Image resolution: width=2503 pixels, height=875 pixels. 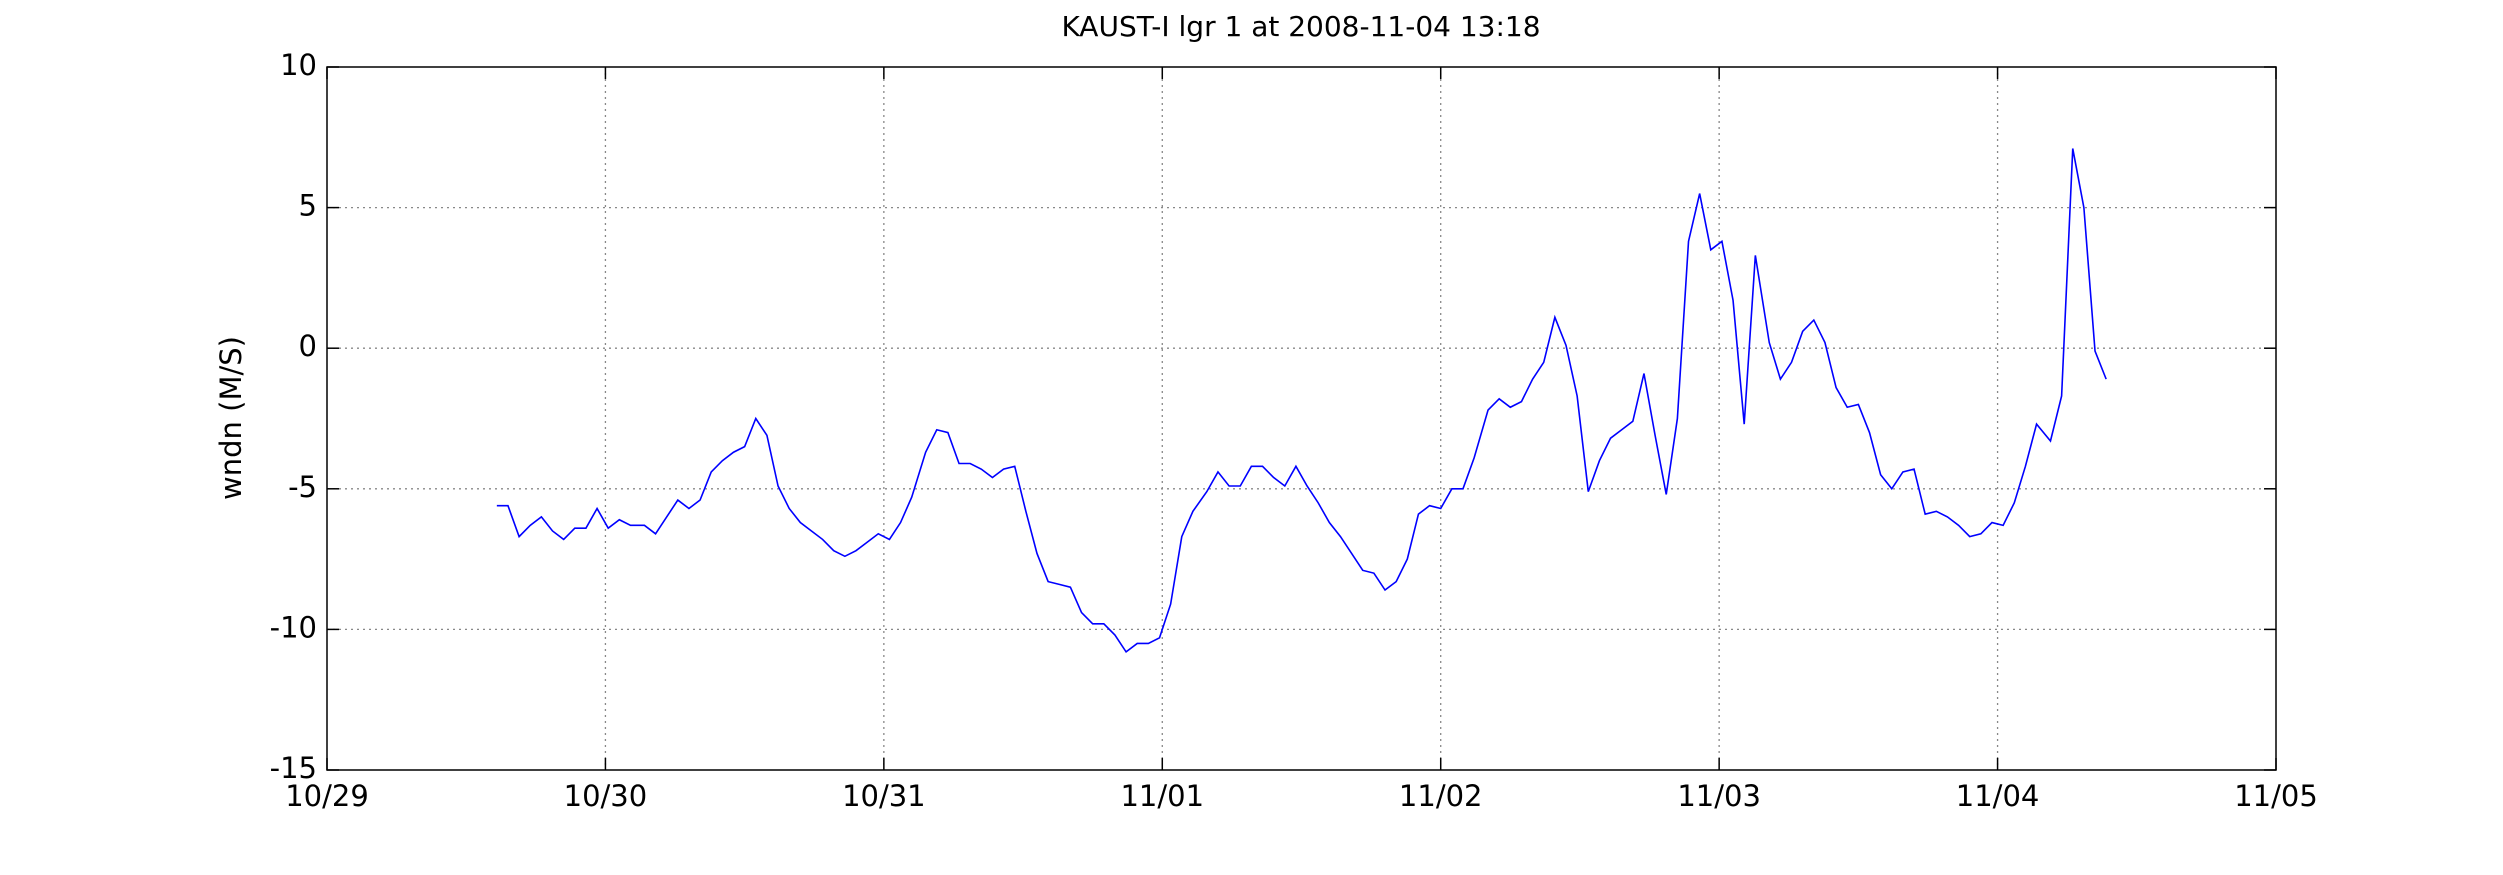 I want to click on x-tick-label: 10/30, so click(x=606, y=796).